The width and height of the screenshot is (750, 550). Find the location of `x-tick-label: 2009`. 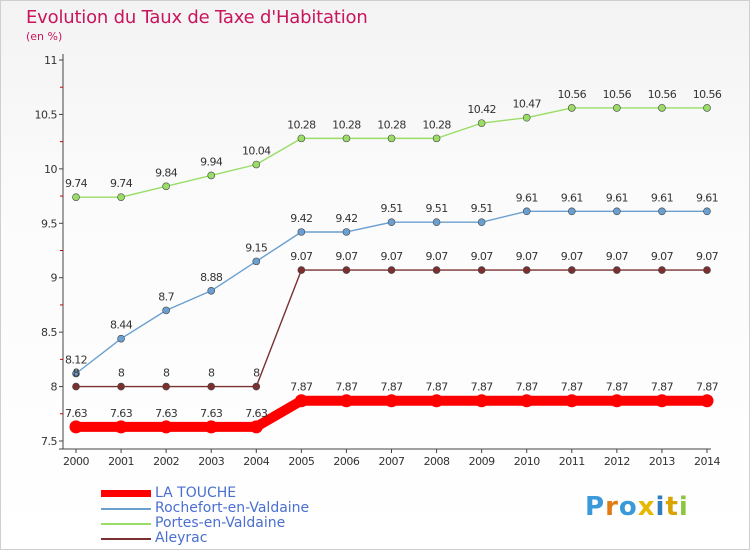

x-tick-label: 2009 is located at coordinates (482, 461).